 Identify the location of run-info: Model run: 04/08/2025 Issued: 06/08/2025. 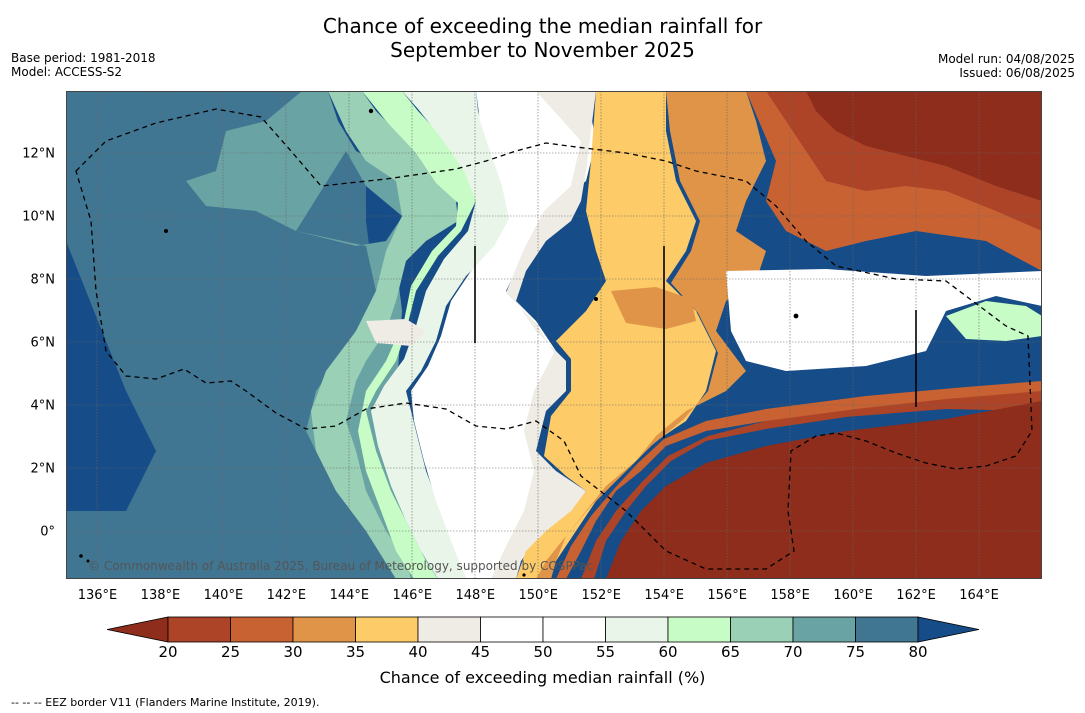
(1006, 66).